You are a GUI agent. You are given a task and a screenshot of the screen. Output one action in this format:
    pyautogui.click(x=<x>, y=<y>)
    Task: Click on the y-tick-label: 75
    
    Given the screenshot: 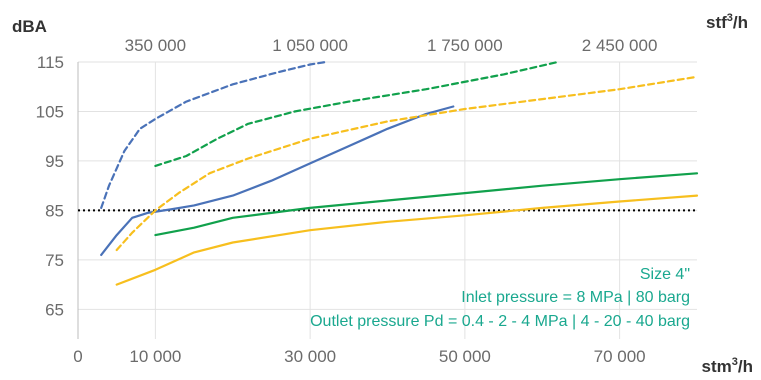 What is the action you would take?
    pyautogui.click(x=54, y=260)
    